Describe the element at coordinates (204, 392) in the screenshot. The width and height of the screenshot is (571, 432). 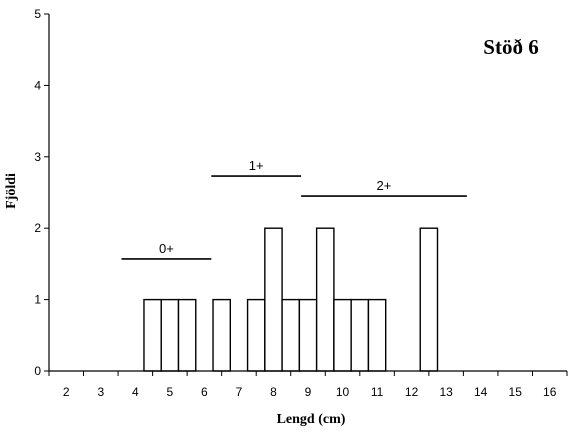
I see `x-tick-label: 6` at that location.